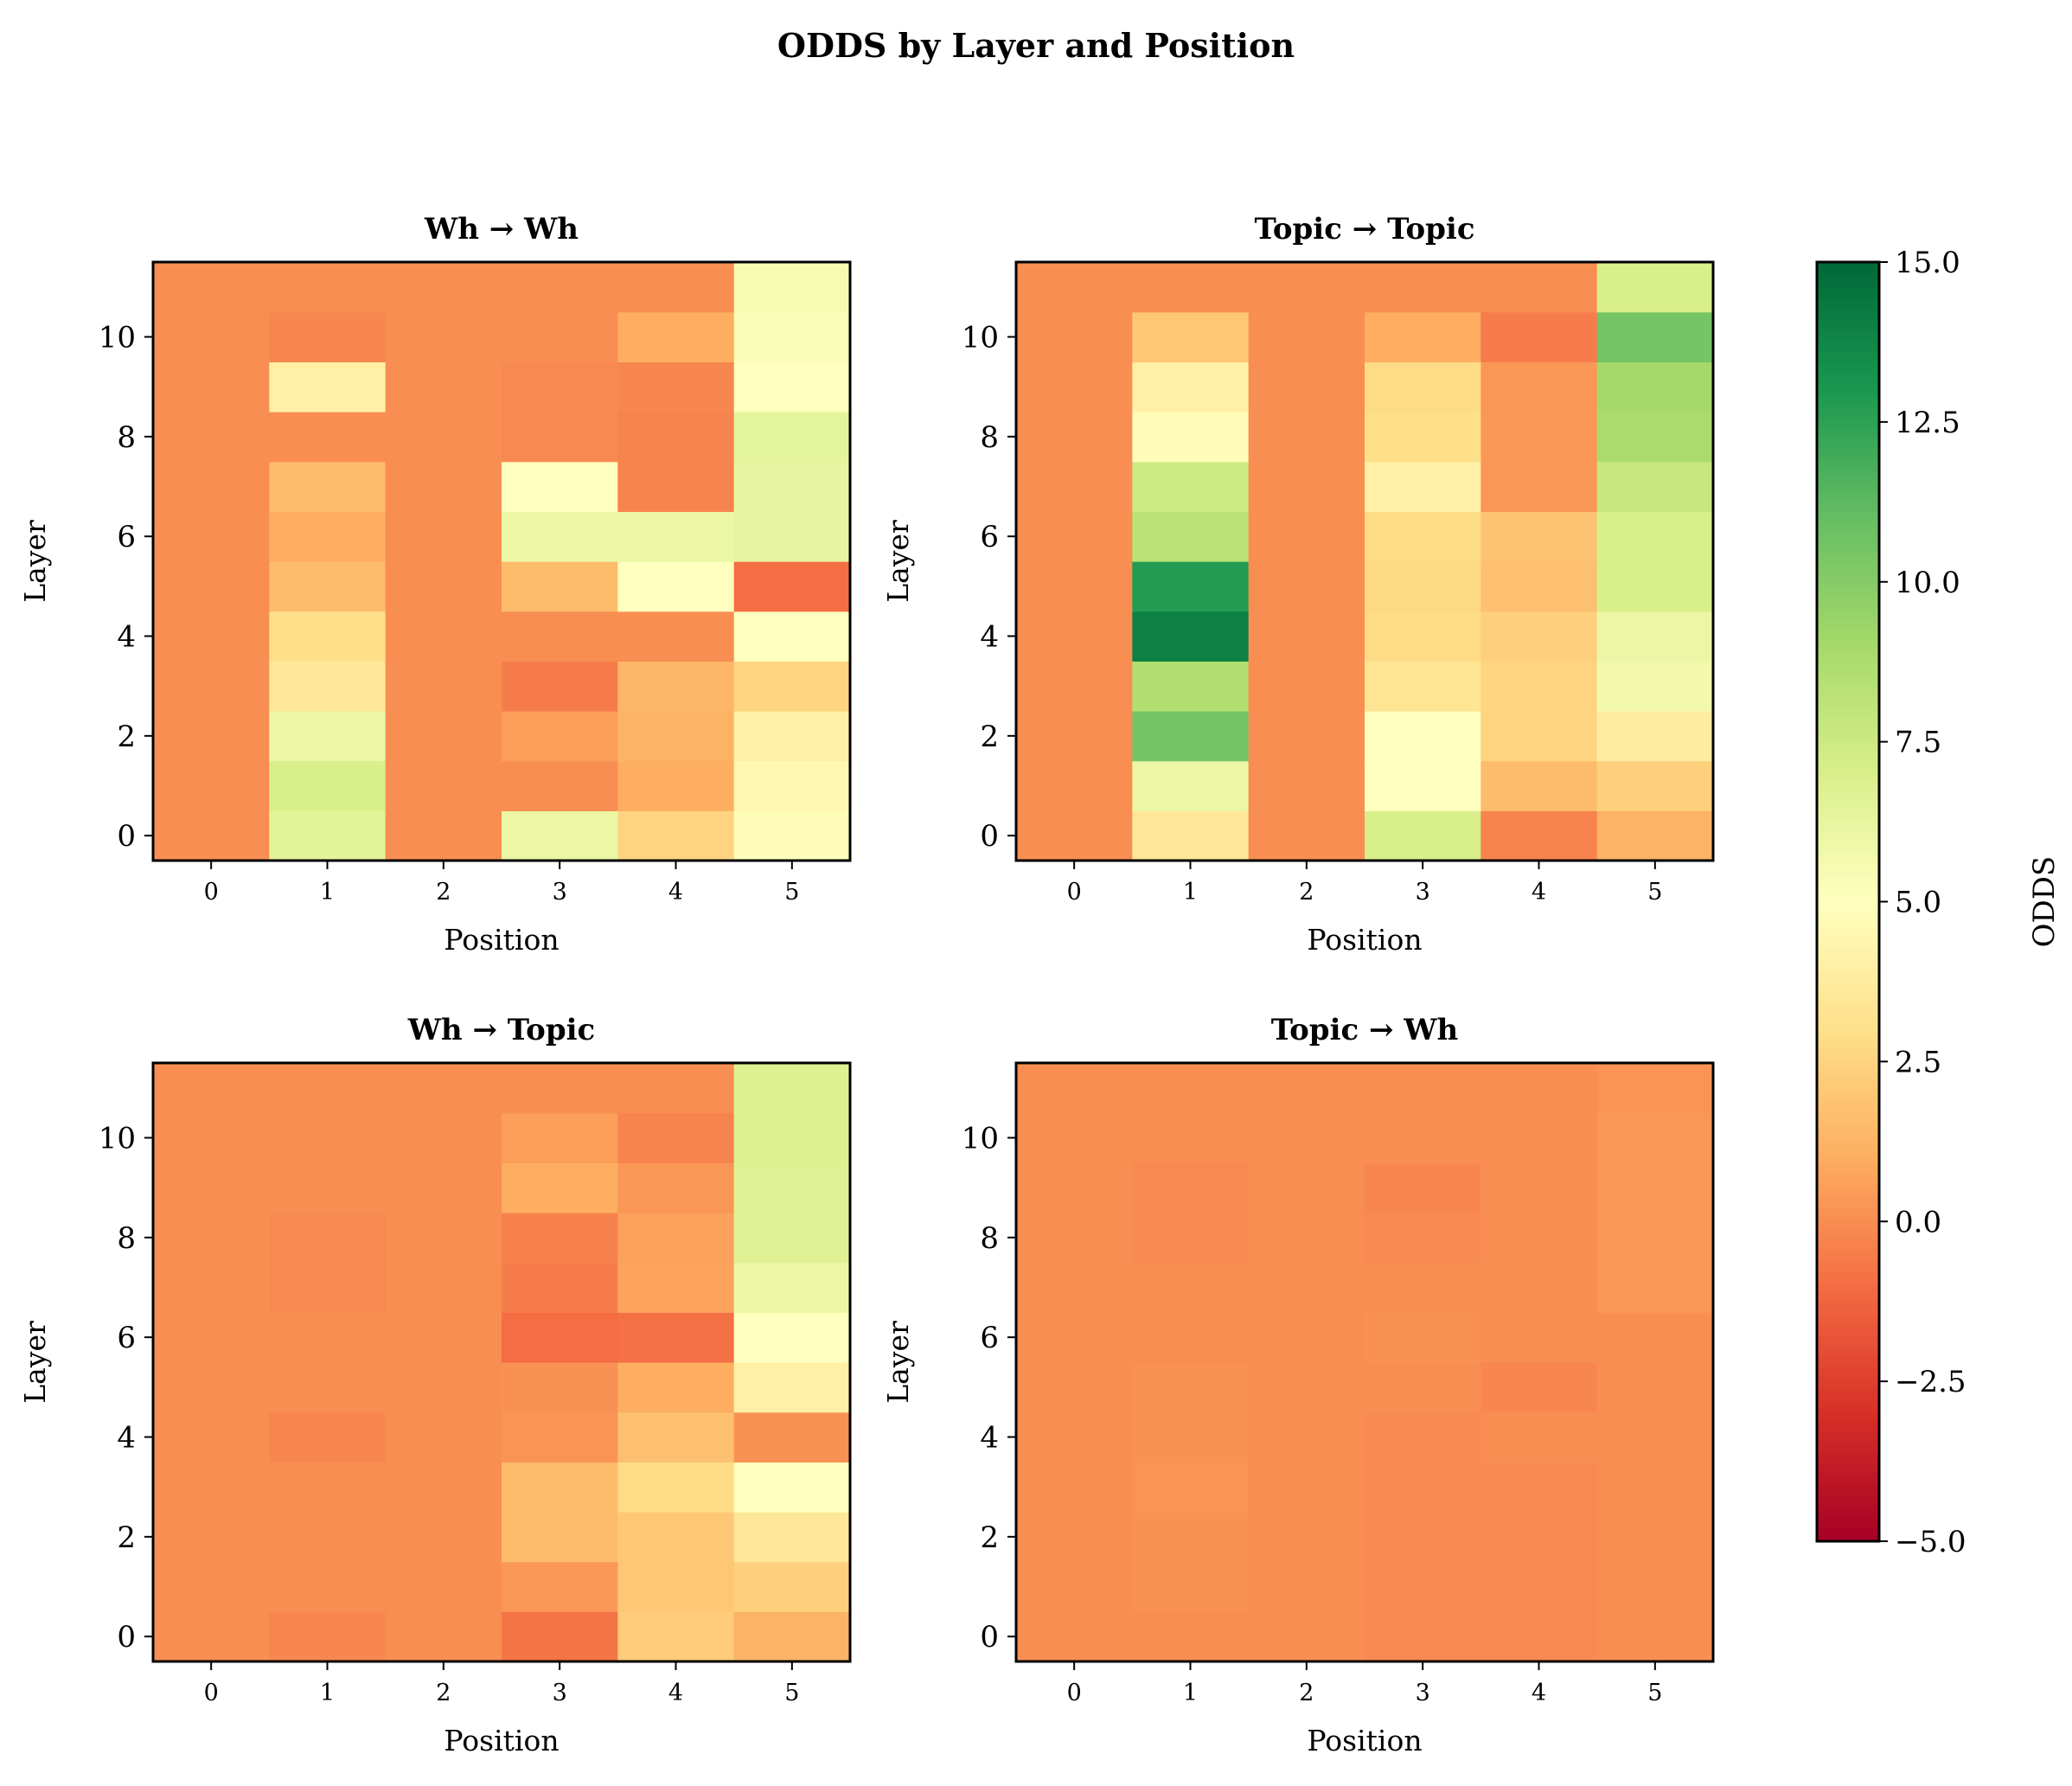 This screenshot has width=2072, height=1786. I want to click on colorbar-tick-label: 0.0, so click(1918, 1222).